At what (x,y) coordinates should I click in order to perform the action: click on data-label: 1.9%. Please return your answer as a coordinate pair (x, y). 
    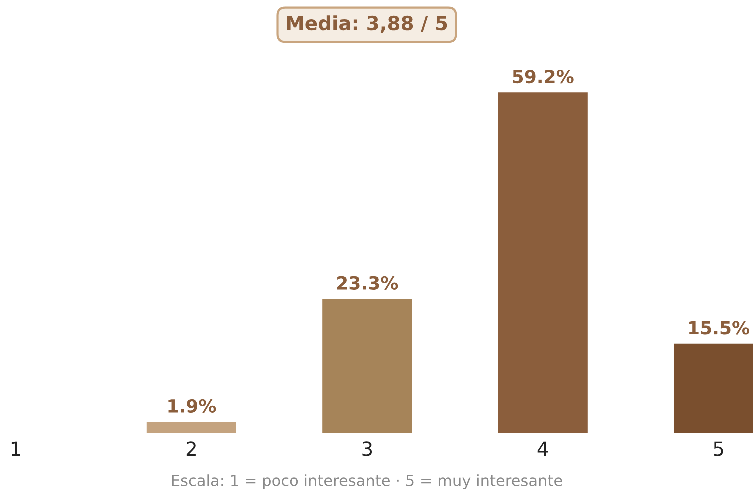
    Looking at the image, I should click on (192, 406).